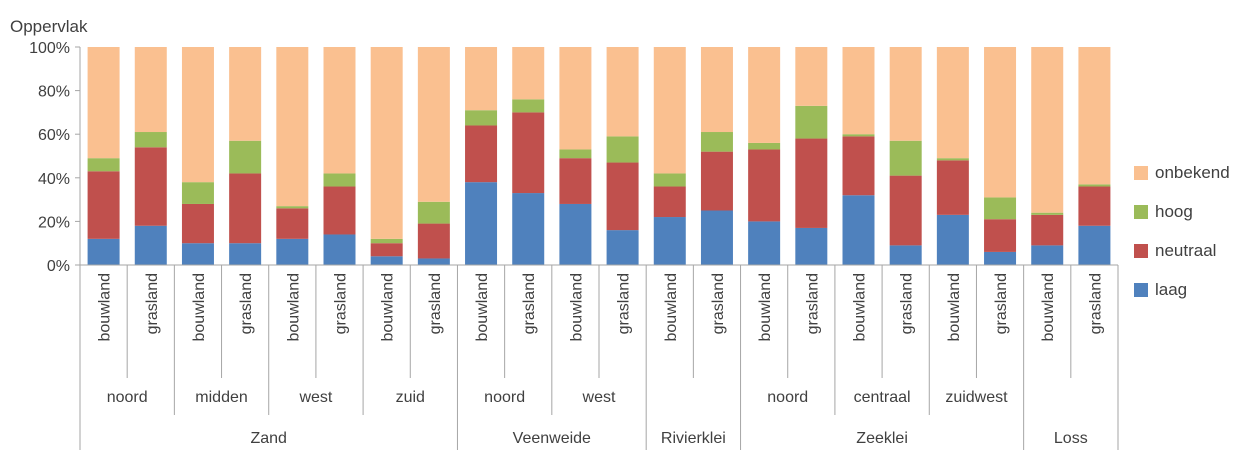 This screenshot has width=1256, height=455. I want to click on x-region-label: zuidwest, so click(976, 397).